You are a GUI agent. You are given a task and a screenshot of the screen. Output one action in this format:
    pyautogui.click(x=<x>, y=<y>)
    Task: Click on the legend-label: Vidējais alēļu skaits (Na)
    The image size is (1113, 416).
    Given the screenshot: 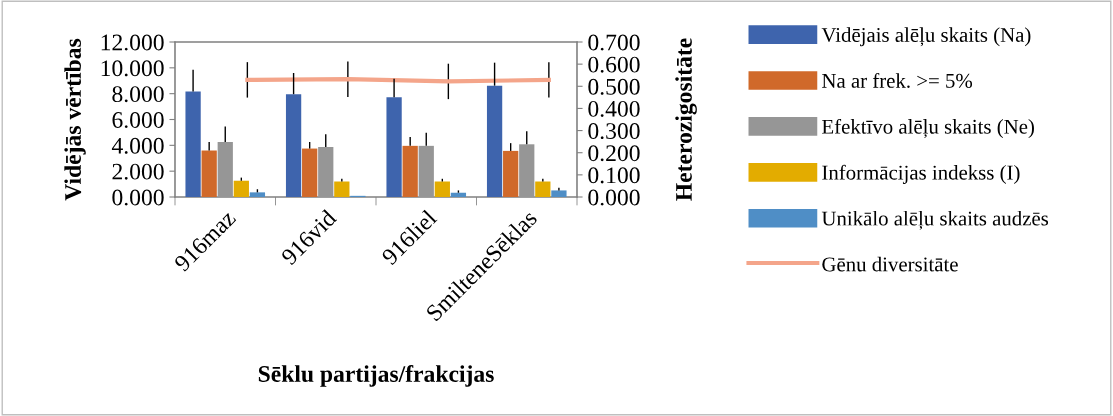 What is the action you would take?
    pyautogui.click(x=926, y=37)
    